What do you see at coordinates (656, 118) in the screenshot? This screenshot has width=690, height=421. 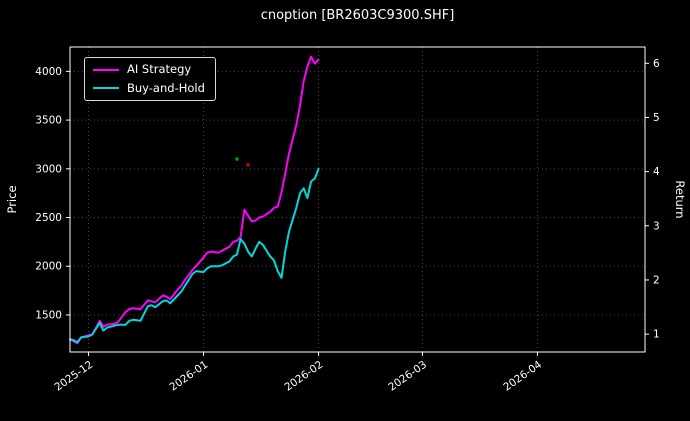 I see `svg-text: 5` at bounding box center [656, 118].